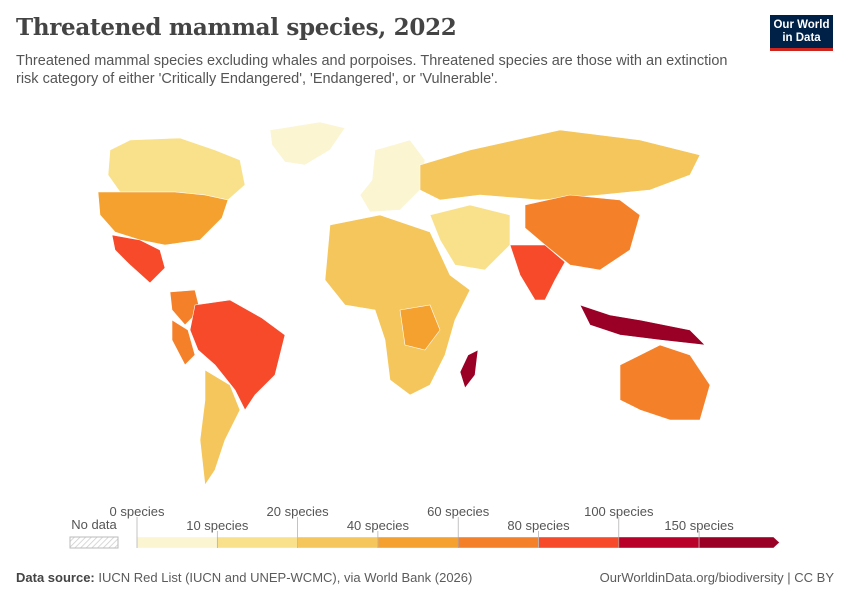 This screenshot has width=850, height=600. What do you see at coordinates (138, 259) in the screenshot?
I see `country-mexico` at bounding box center [138, 259].